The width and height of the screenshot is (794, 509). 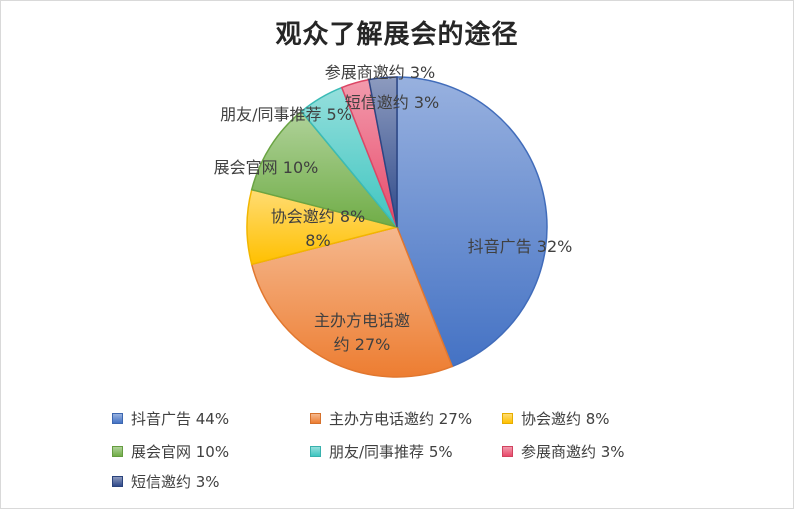 I want to click on data-label-slice-6: 短信邀约 3%, so click(x=392, y=102).